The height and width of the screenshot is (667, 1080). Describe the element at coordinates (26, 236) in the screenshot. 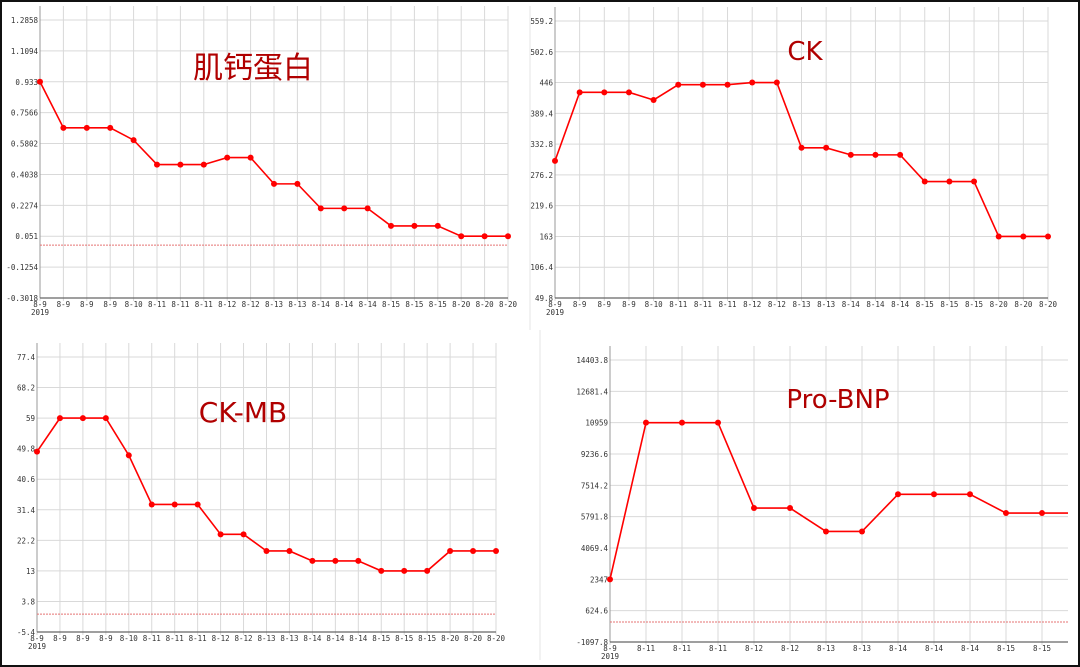

I see `y-tick-label: 0.051` at that location.